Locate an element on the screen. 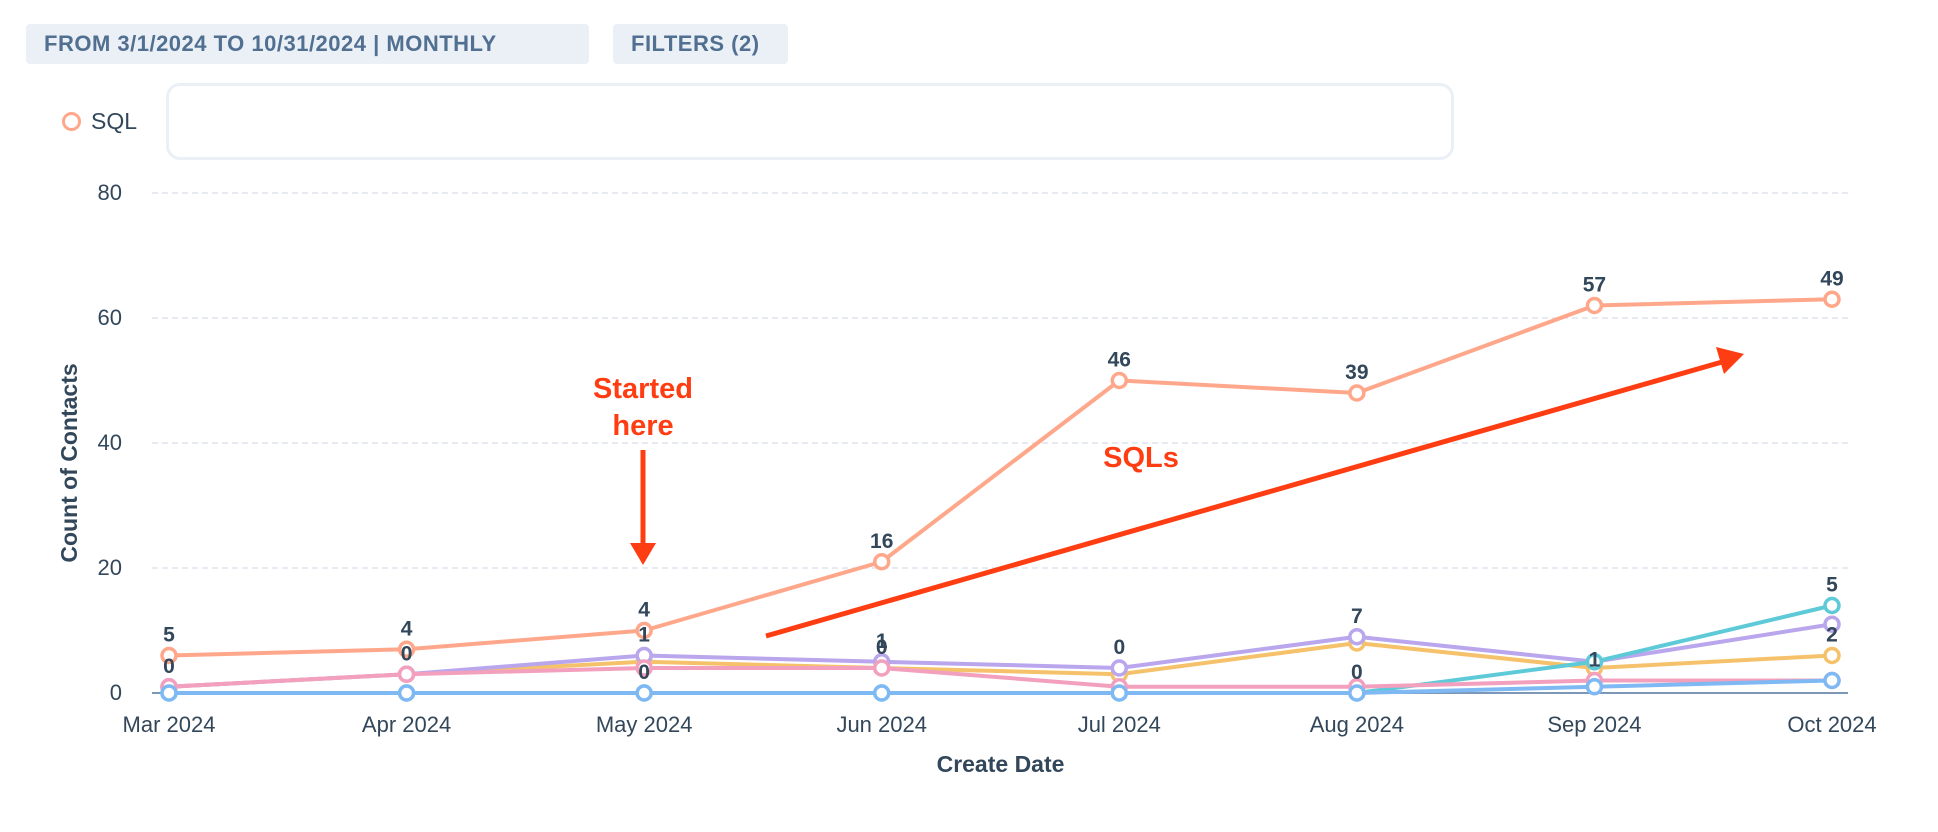  data-label: 57 is located at coordinates (1594, 285).